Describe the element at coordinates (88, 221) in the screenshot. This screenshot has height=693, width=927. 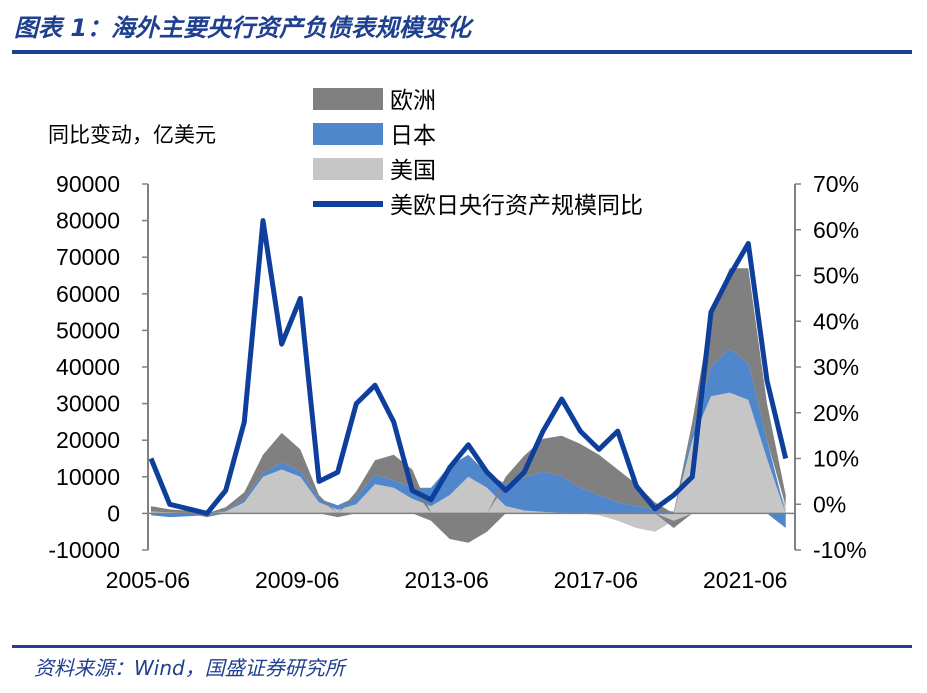
I see `left-tick-label: 80000` at that location.